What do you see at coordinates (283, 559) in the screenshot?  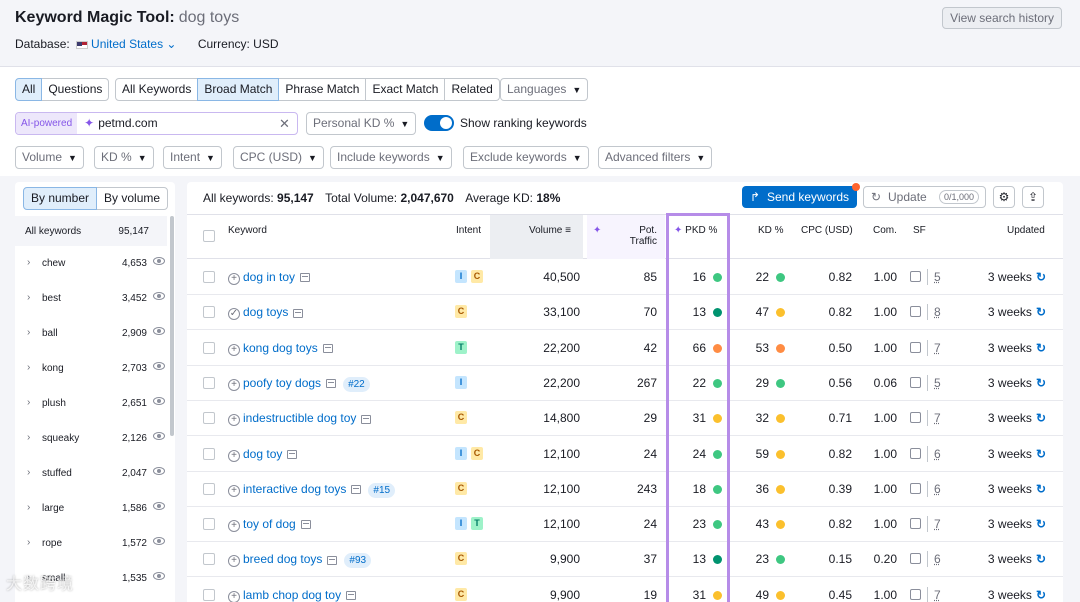 I see `keyword-link: breed dog toys` at bounding box center [283, 559].